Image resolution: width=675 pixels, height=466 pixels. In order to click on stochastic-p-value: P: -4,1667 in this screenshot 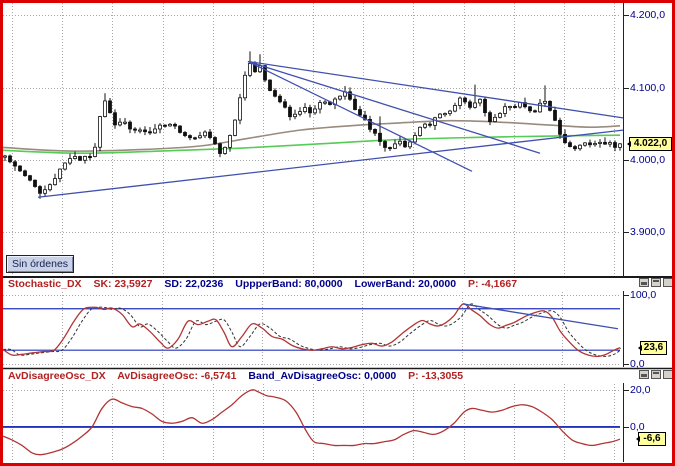, I will do `click(493, 284)`.